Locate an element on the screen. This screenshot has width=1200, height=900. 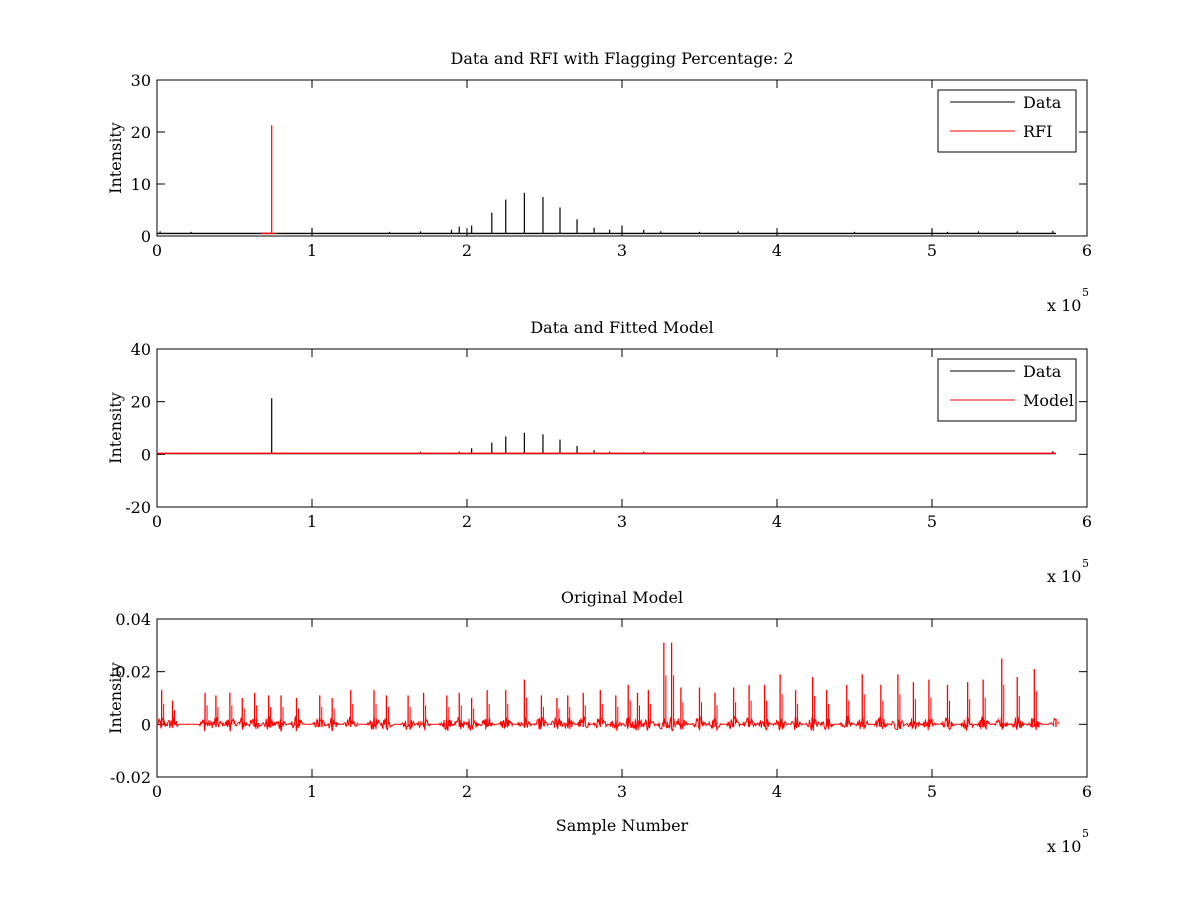
y-tick-label: -0.02 is located at coordinates (130, 777).